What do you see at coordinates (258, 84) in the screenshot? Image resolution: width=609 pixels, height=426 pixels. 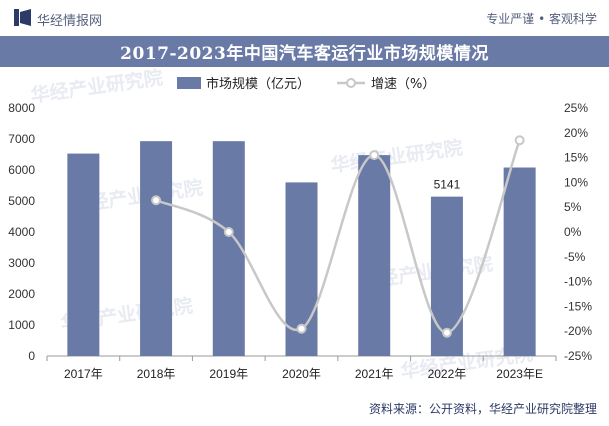 I see `legend-bar-label: 市场规模（亿元）` at bounding box center [258, 84].